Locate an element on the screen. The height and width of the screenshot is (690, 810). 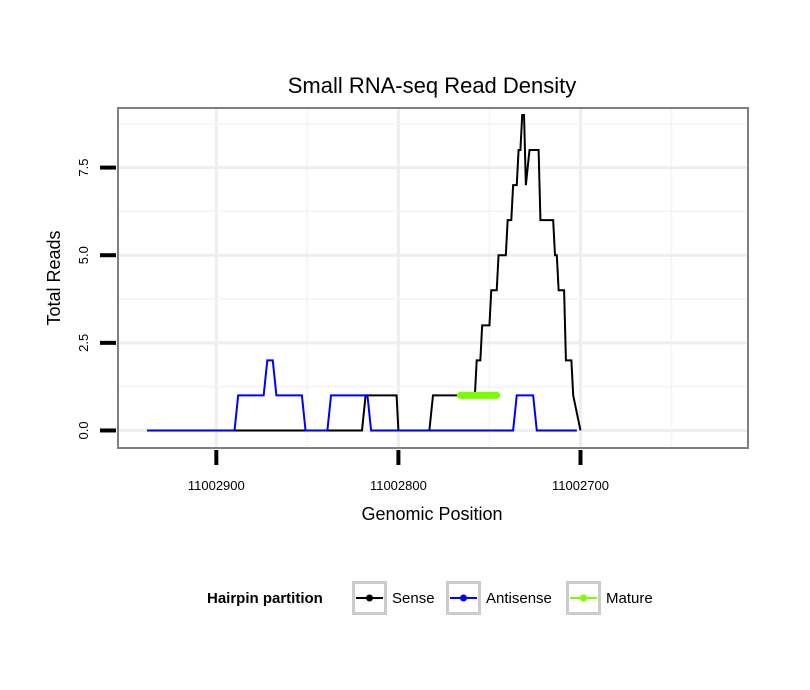
legend-items: Sense Antisense Mature is located at coordinates (502, 598).